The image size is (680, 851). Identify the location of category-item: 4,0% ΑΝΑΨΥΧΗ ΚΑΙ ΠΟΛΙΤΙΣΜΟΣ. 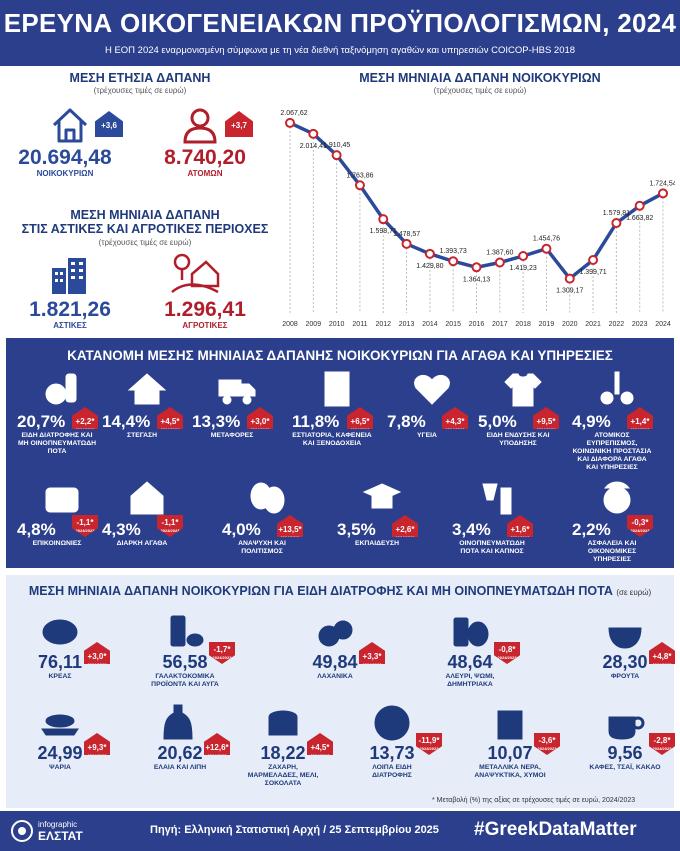
(267, 517).